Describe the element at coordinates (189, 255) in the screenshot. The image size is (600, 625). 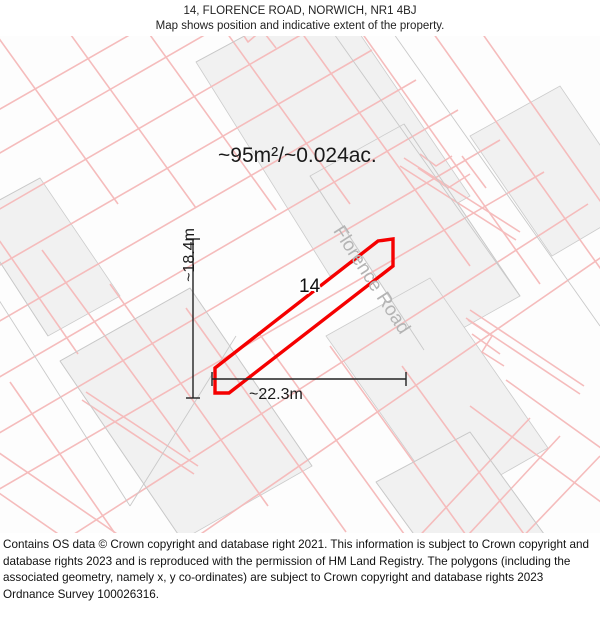
I see `vertical-dimension-label: ~18.4m` at that location.